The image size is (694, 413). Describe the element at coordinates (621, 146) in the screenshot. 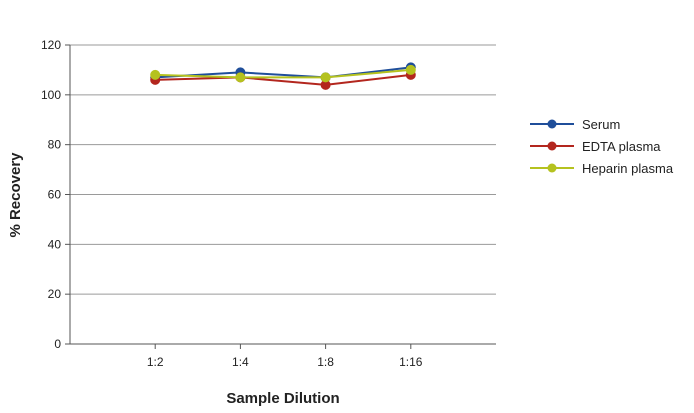

I see `legend-label: EDTA plasma` at that location.